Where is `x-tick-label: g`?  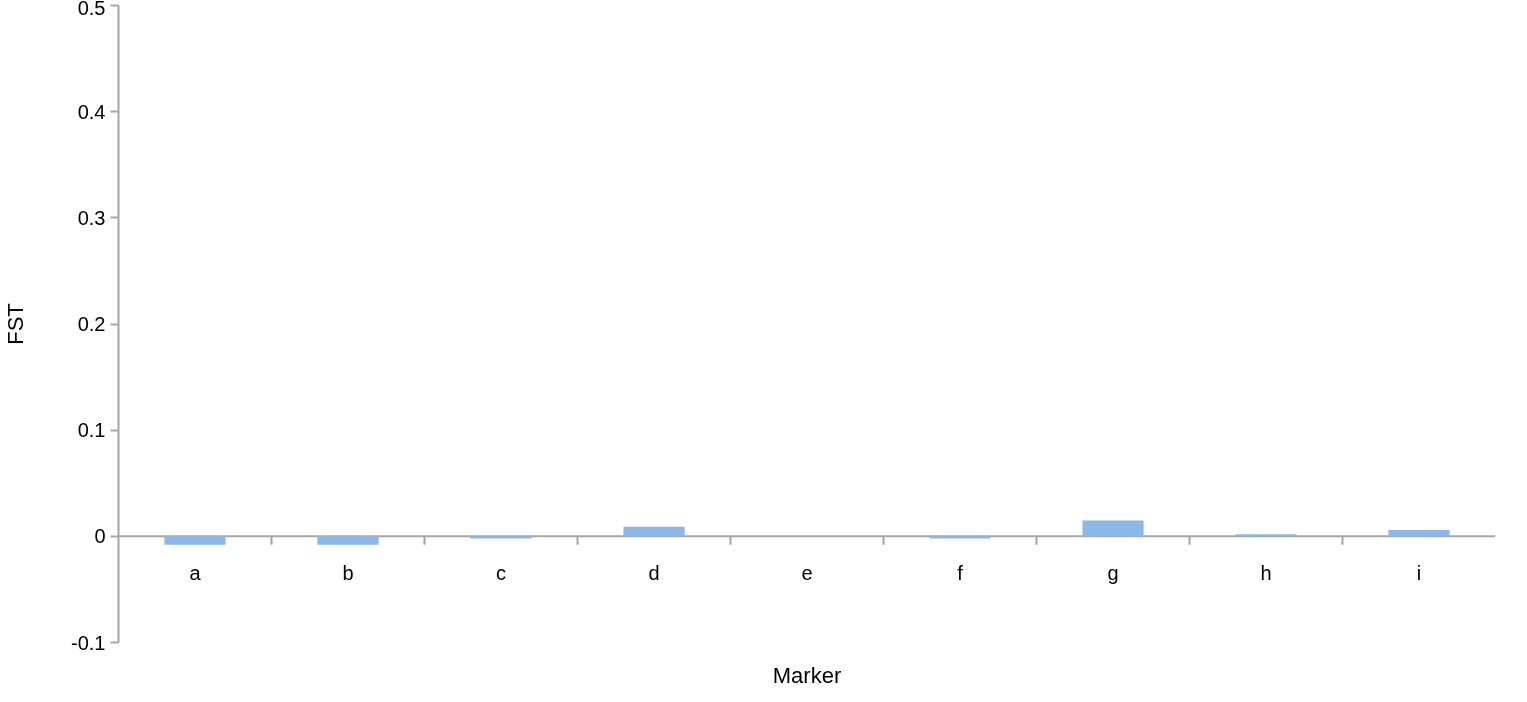 x-tick-label: g is located at coordinates (1113, 573).